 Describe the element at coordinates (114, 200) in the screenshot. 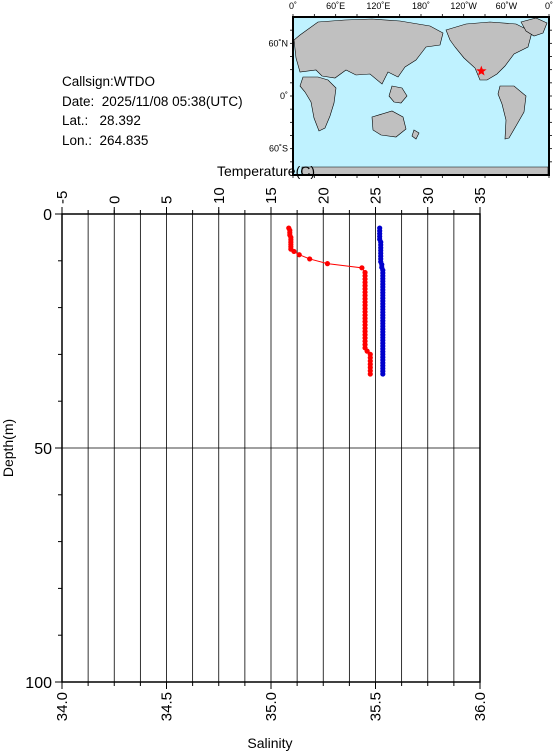

I see `temperature-tick-label: 0` at that location.